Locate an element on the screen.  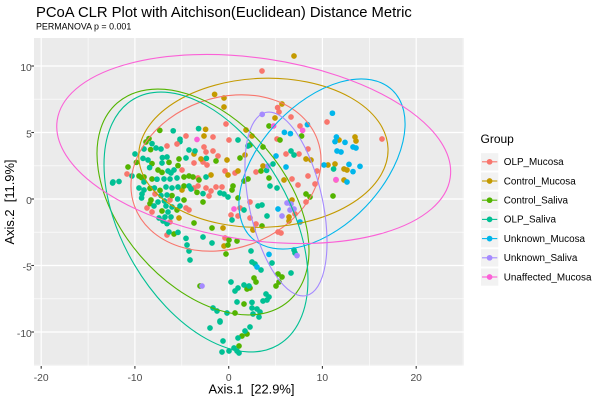
svg-text: OLP_Mucosa is located at coordinates (534, 162).